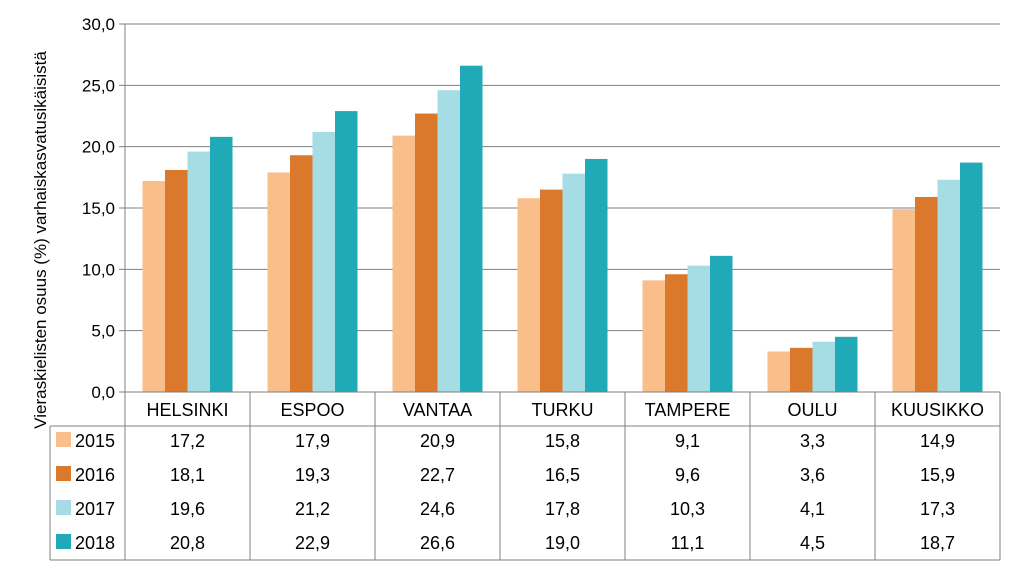 This screenshot has width=1024, height=576. I want to click on category-label: TAMPERE, so click(688, 410).